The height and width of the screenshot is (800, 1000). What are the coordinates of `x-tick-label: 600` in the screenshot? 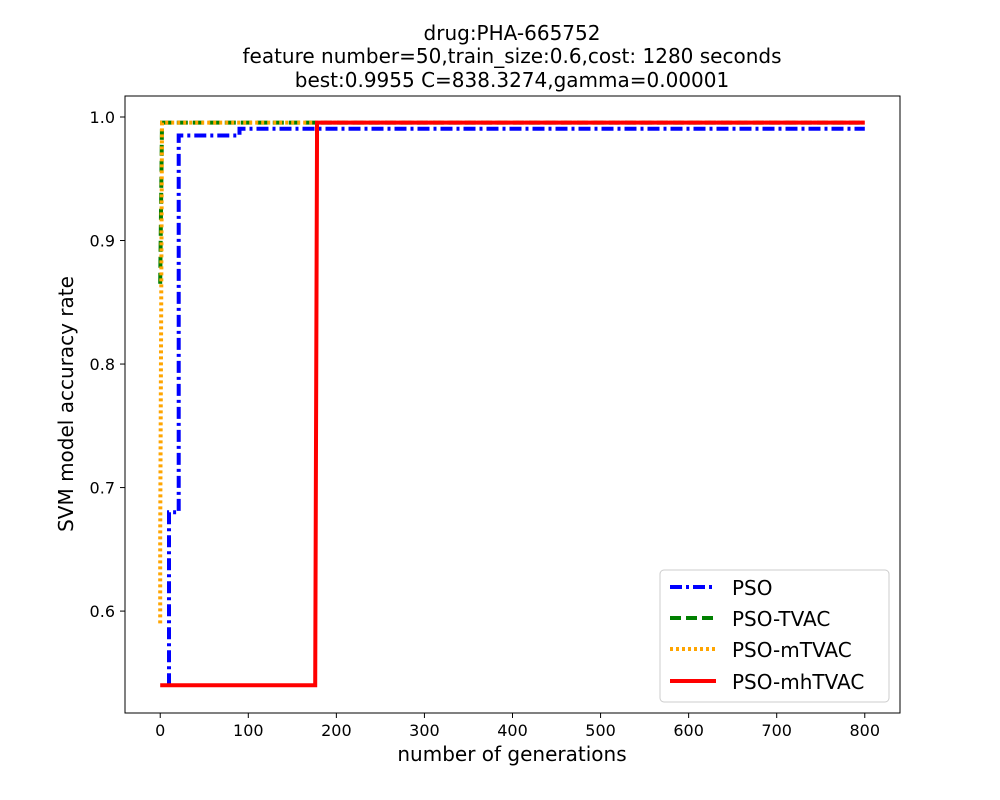 It's located at (688, 730).